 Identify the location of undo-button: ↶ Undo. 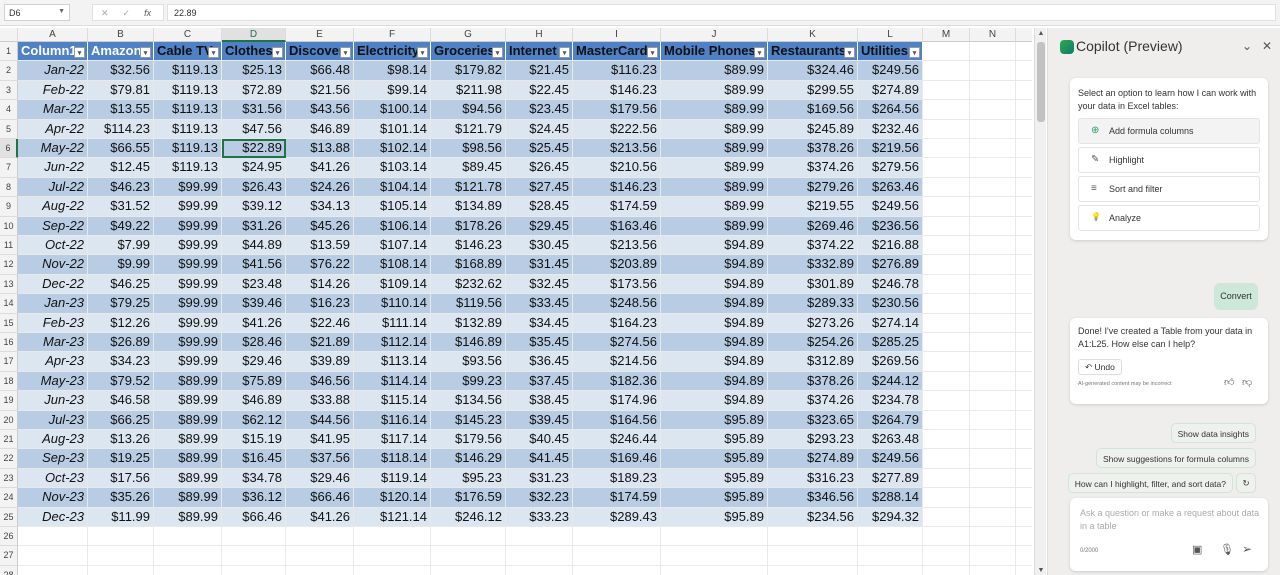
(1100, 367).